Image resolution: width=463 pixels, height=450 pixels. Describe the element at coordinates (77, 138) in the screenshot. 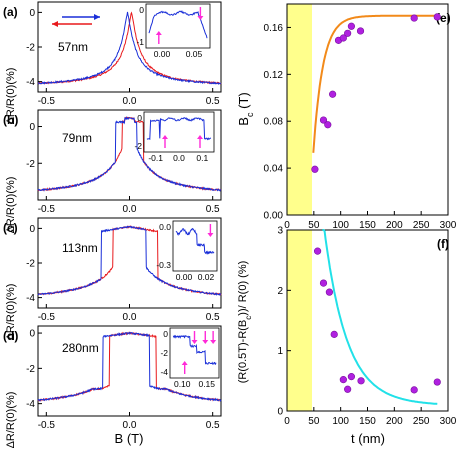

I see `panel-b-thickness: 79nm` at that location.